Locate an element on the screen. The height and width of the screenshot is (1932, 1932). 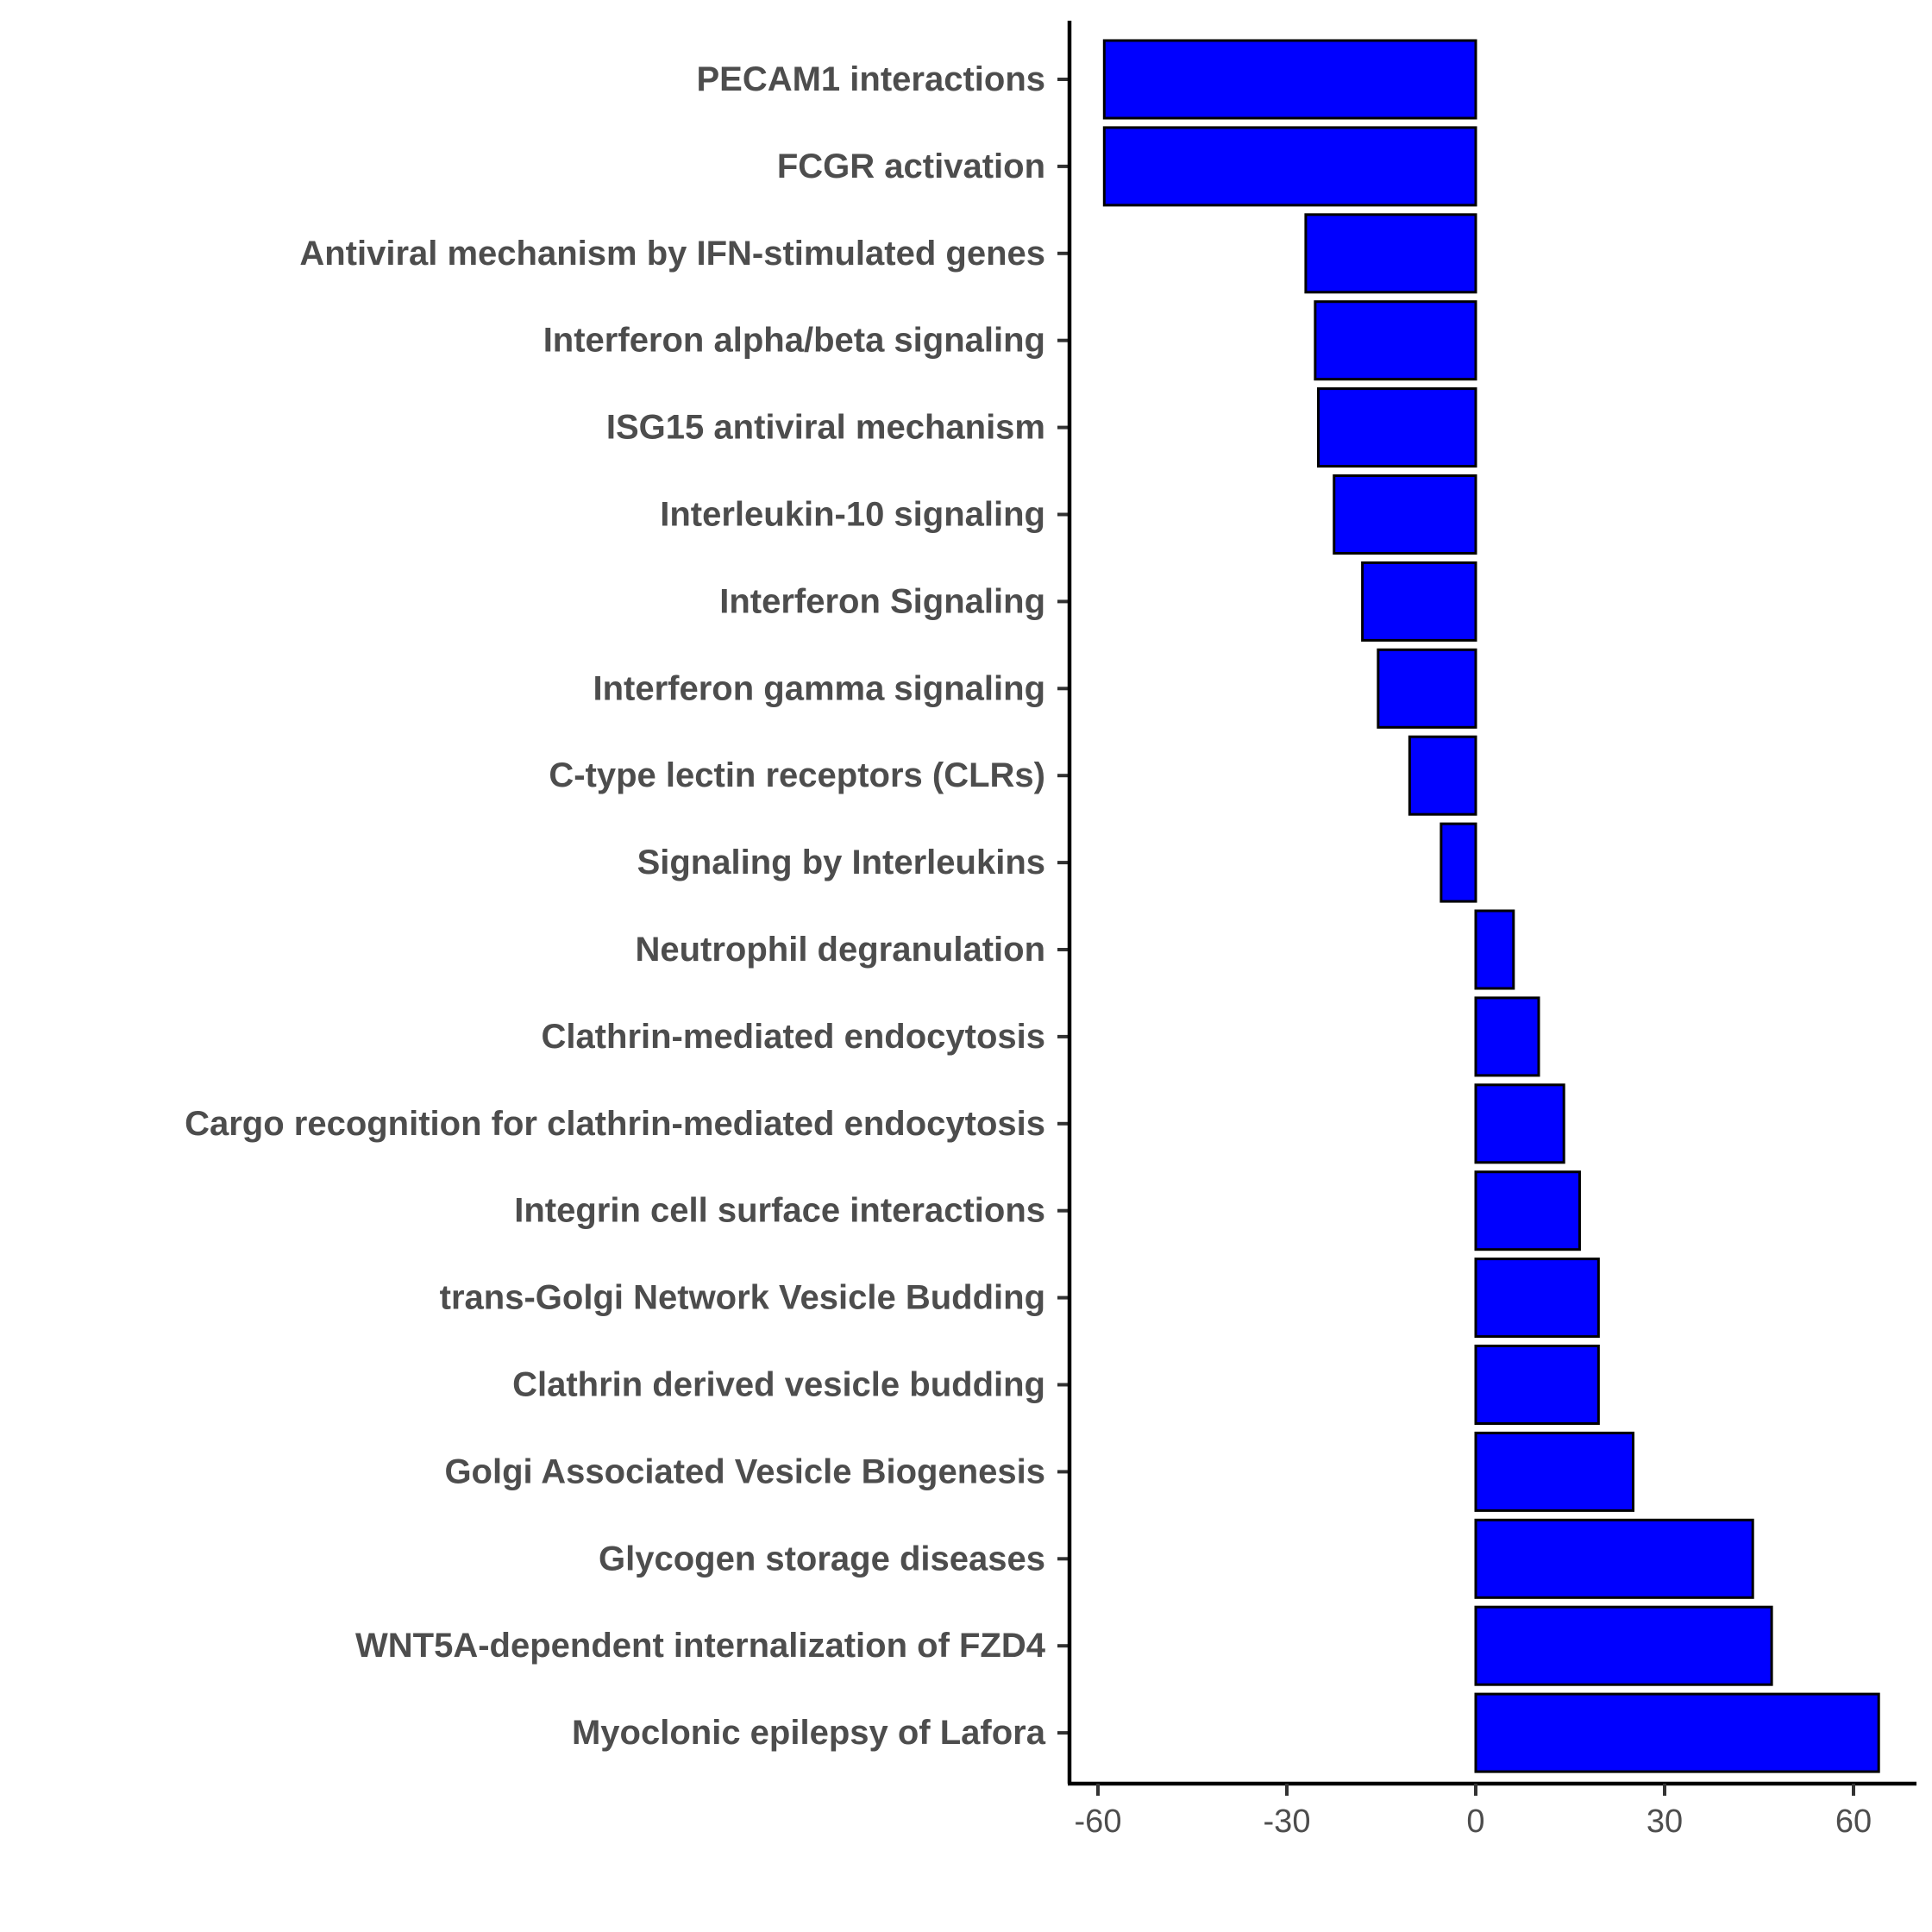
bar-fcgr-activation is located at coordinates (1289, 166).